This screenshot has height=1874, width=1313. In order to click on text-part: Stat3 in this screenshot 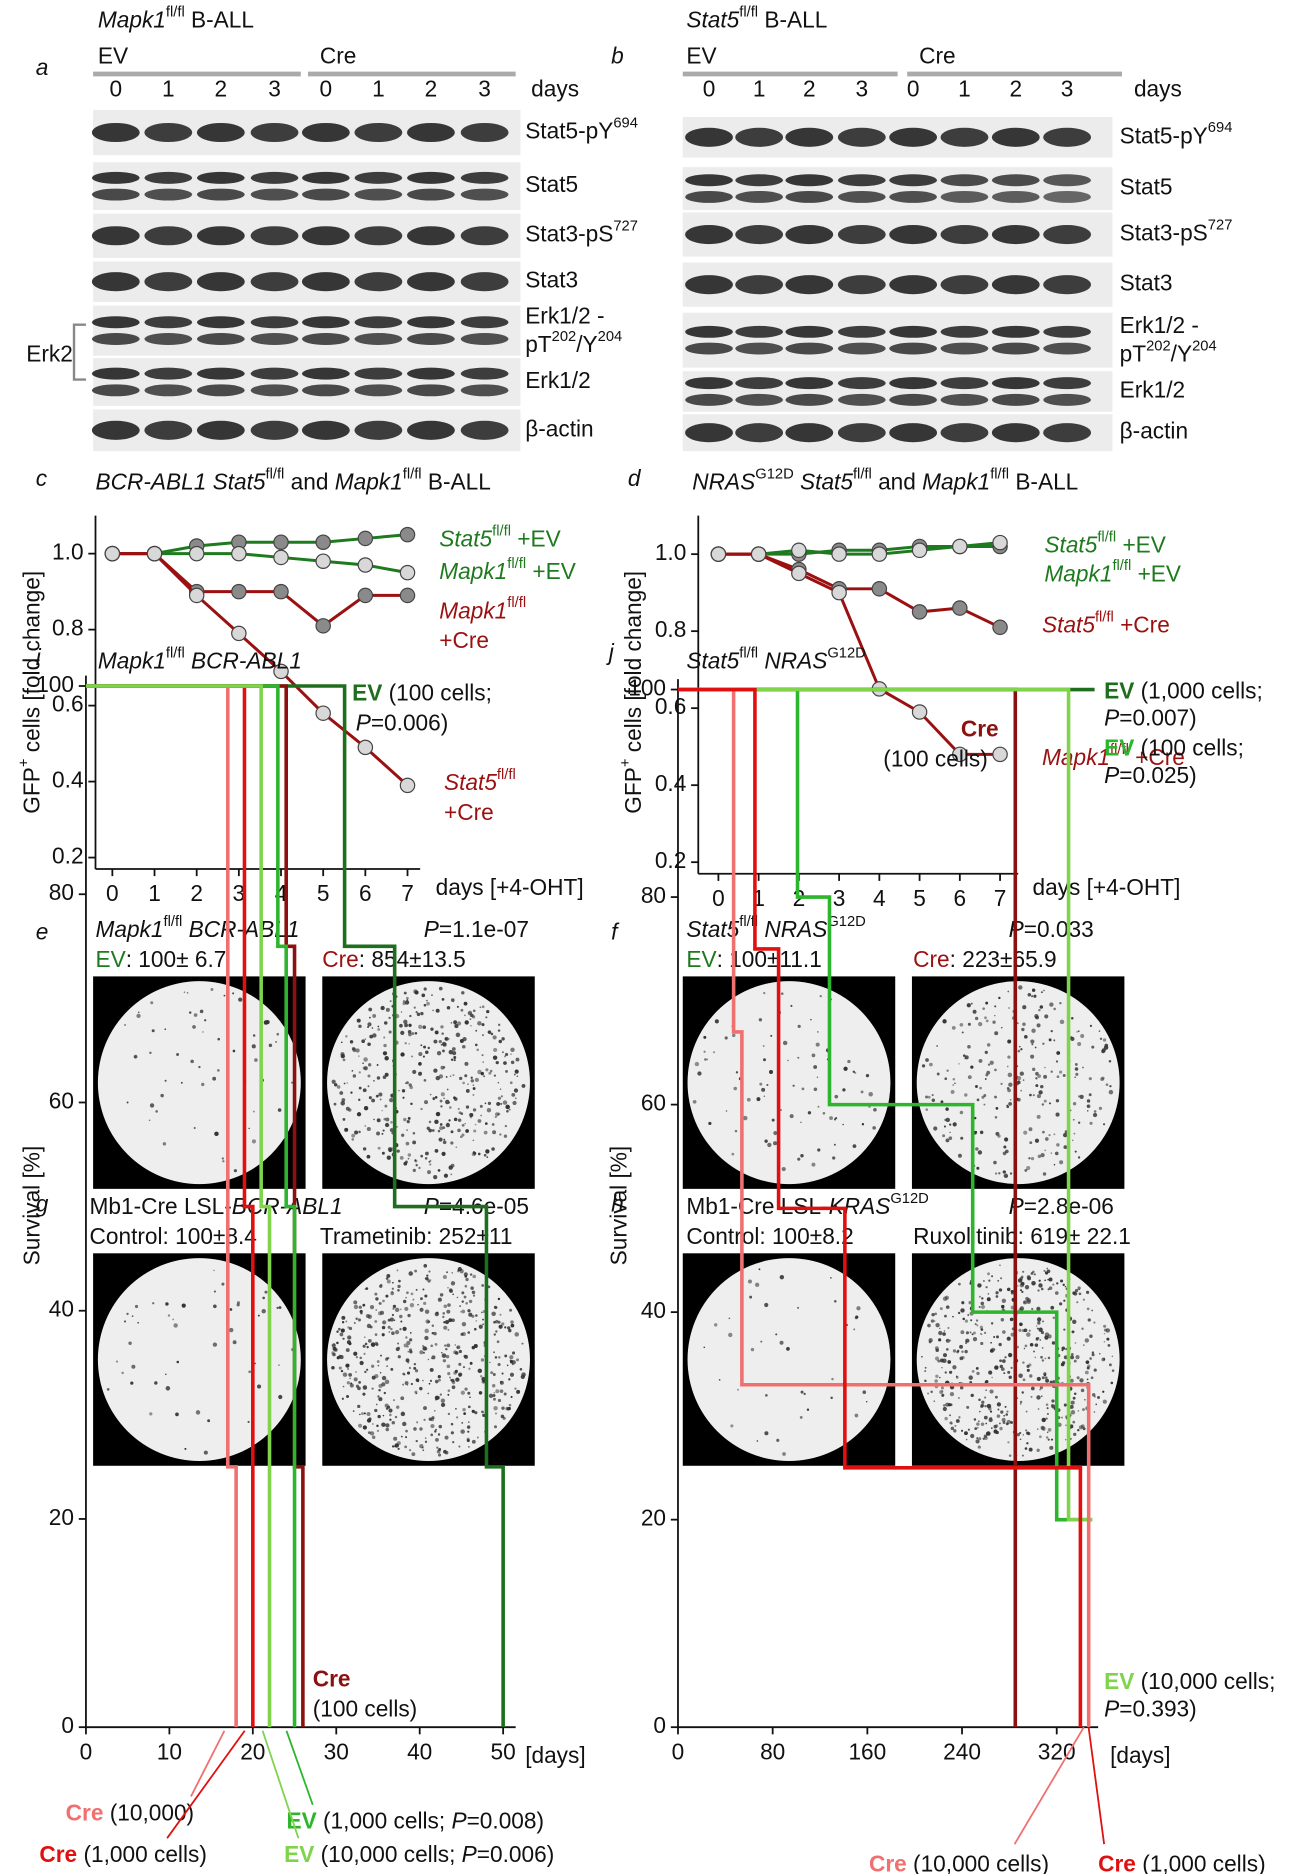, I will do `click(1146, 283)`.